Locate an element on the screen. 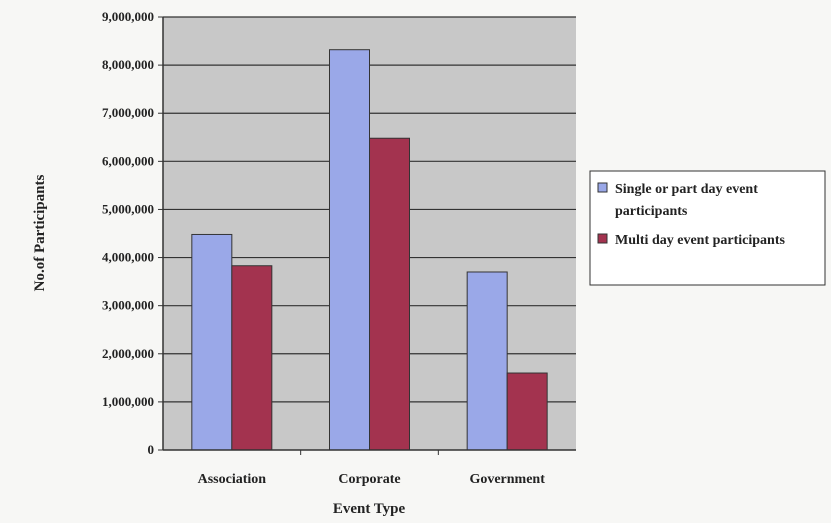 The width and height of the screenshot is (831, 523). legend-label: Multi day event participants is located at coordinates (700, 240).